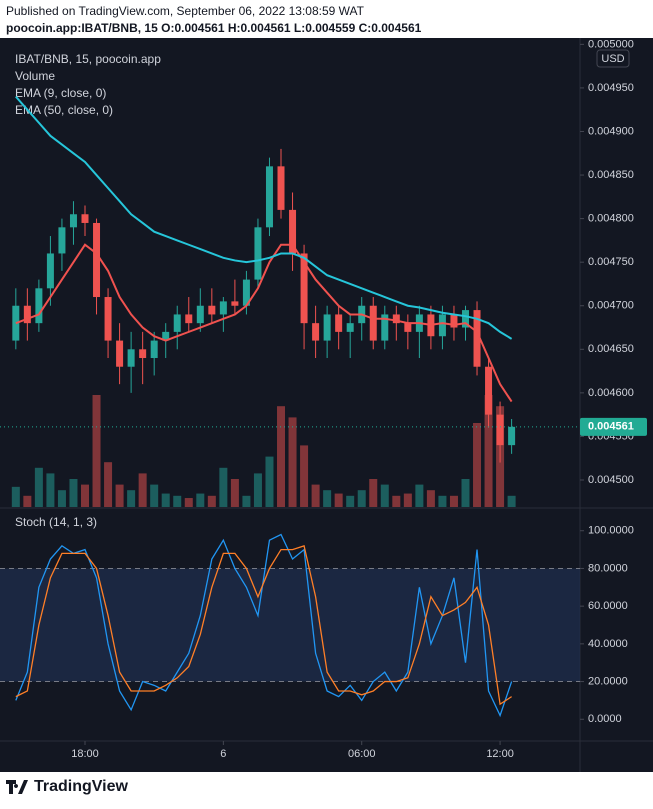 The height and width of the screenshot is (809, 653). I want to click on logo: TradingView, so click(67, 786).